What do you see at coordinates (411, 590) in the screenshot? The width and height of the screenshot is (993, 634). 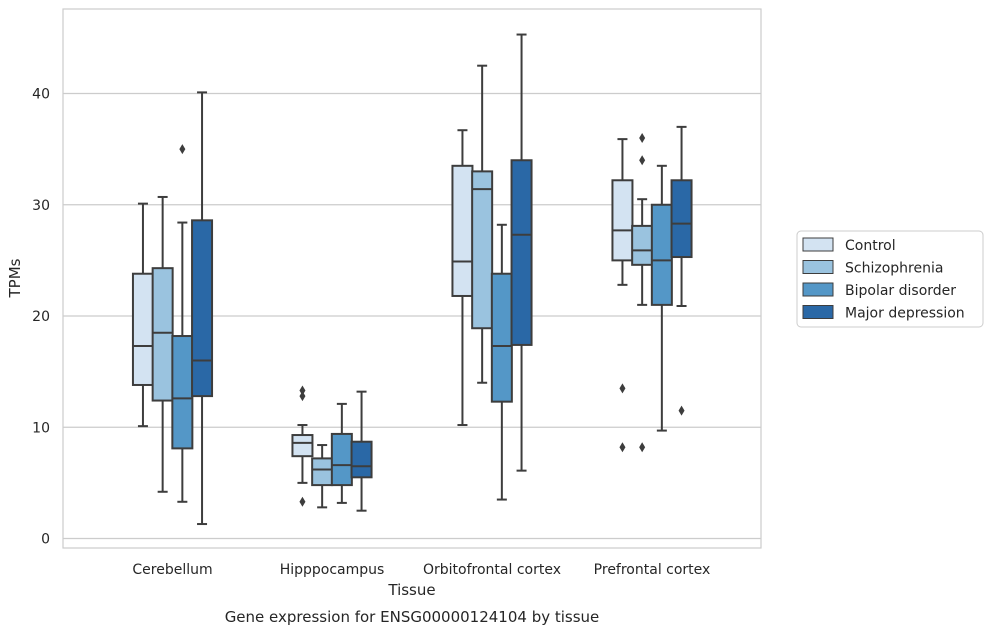 I see `x-axis-label: Tissue` at bounding box center [411, 590].